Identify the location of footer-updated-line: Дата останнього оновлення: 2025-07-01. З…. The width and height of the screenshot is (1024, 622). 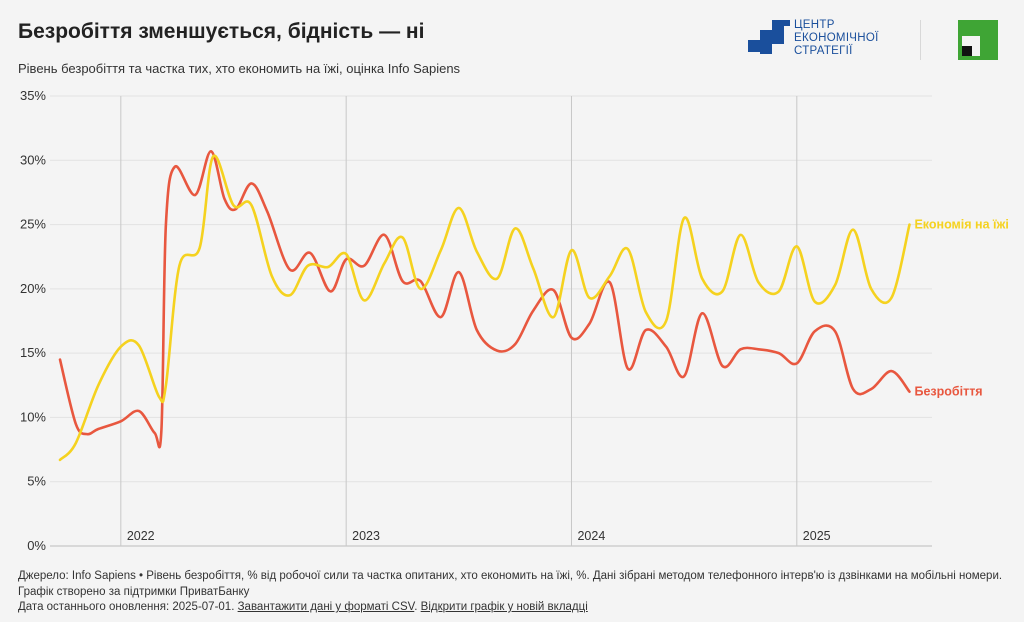
(303, 607).